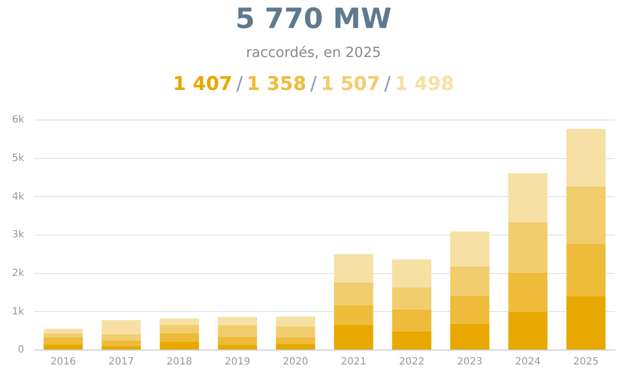 This screenshot has width=627, height=376. I want to click on x-tick-label: 2018, so click(179, 362).